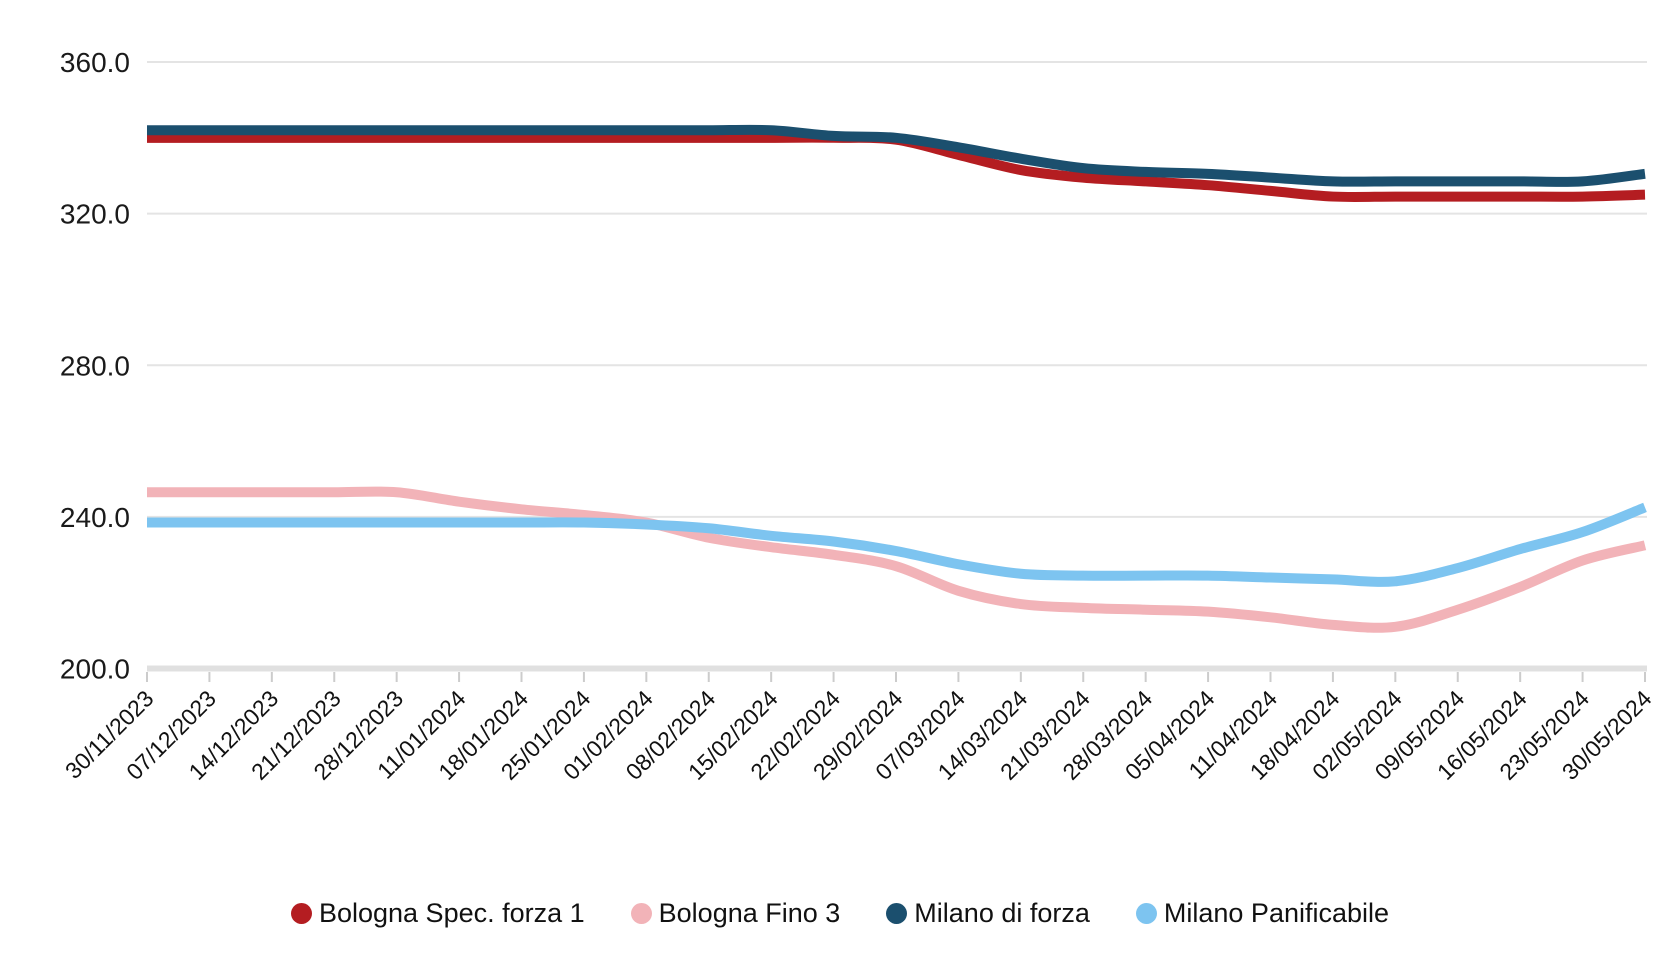  I want to click on series-line-milano-di-forza, so click(896, 155).